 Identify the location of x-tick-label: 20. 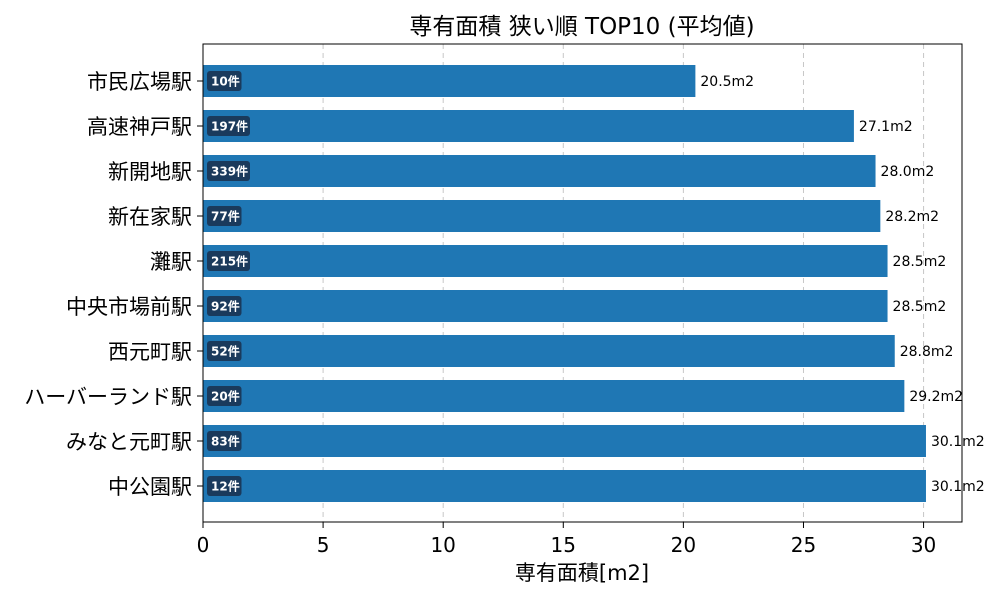
(683, 545).